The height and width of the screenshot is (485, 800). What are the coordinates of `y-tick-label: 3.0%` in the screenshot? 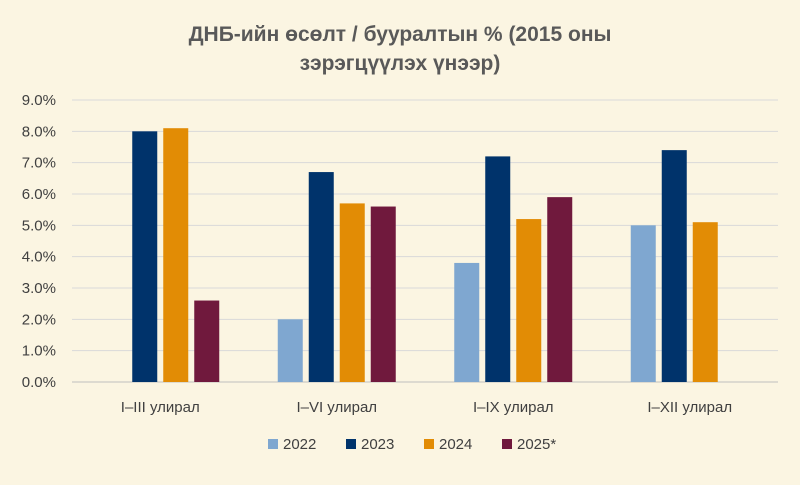 It's located at (39, 288).